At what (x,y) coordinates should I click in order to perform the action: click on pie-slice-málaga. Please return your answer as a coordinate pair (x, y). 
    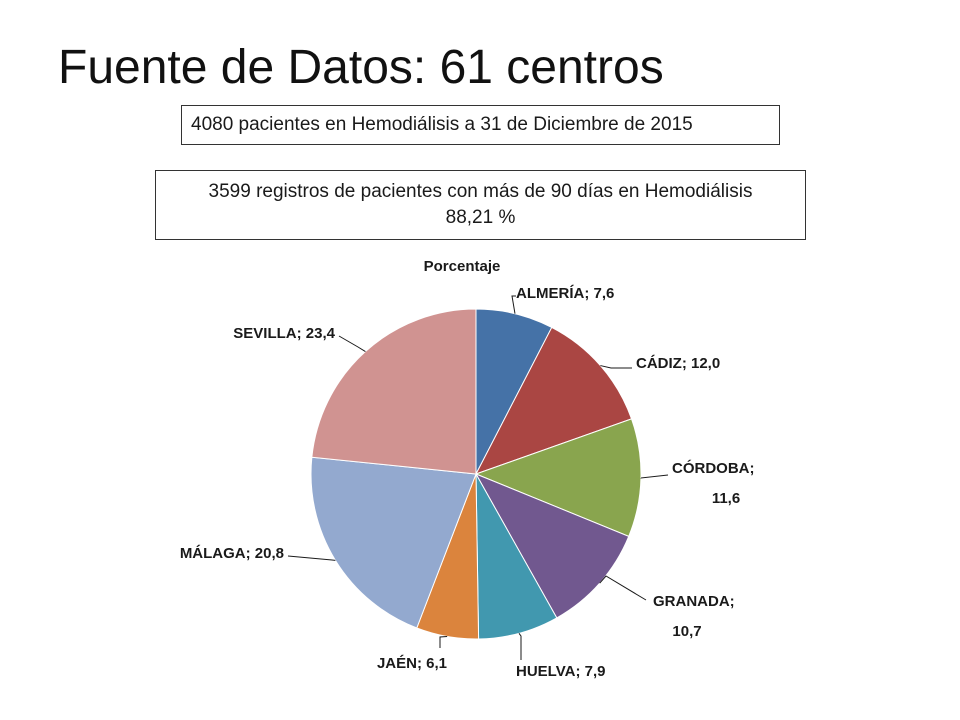
    Looking at the image, I should click on (393, 542).